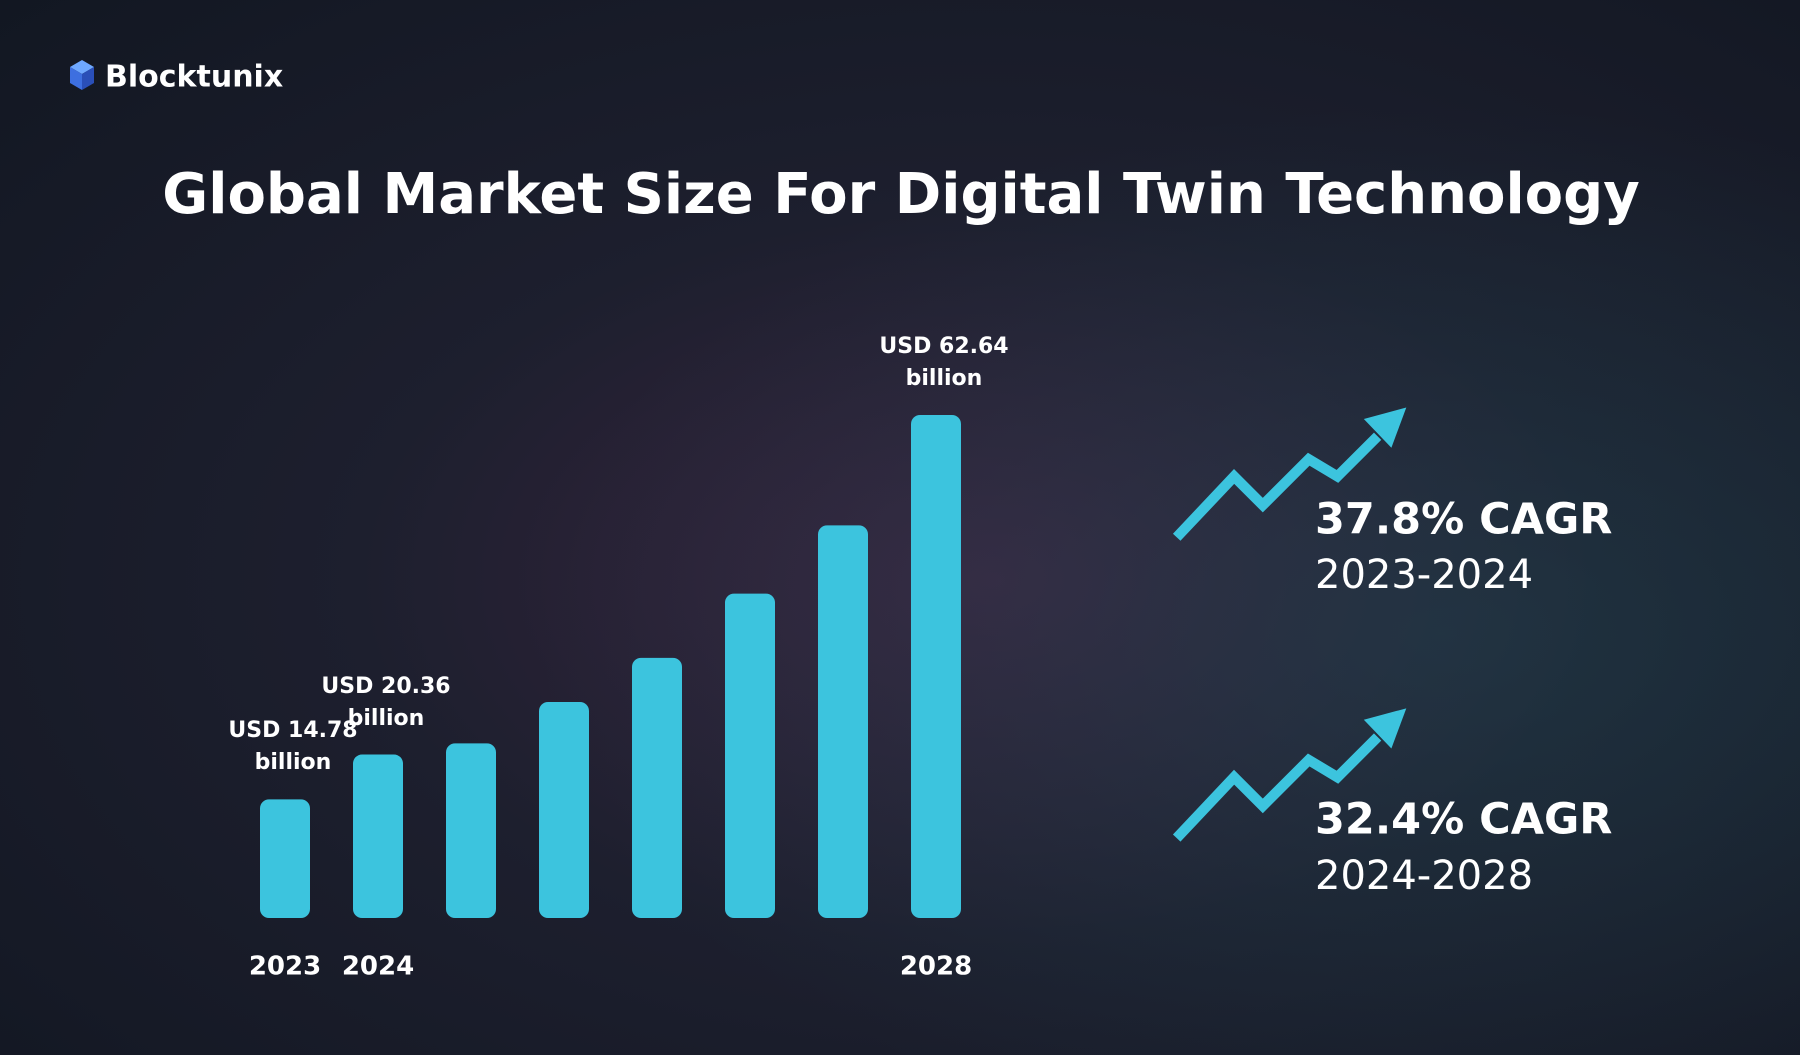 The image size is (1800, 1055). Describe the element at coordinates (1289, 624) in the screenshot. I see `trend-arrows` at that location.